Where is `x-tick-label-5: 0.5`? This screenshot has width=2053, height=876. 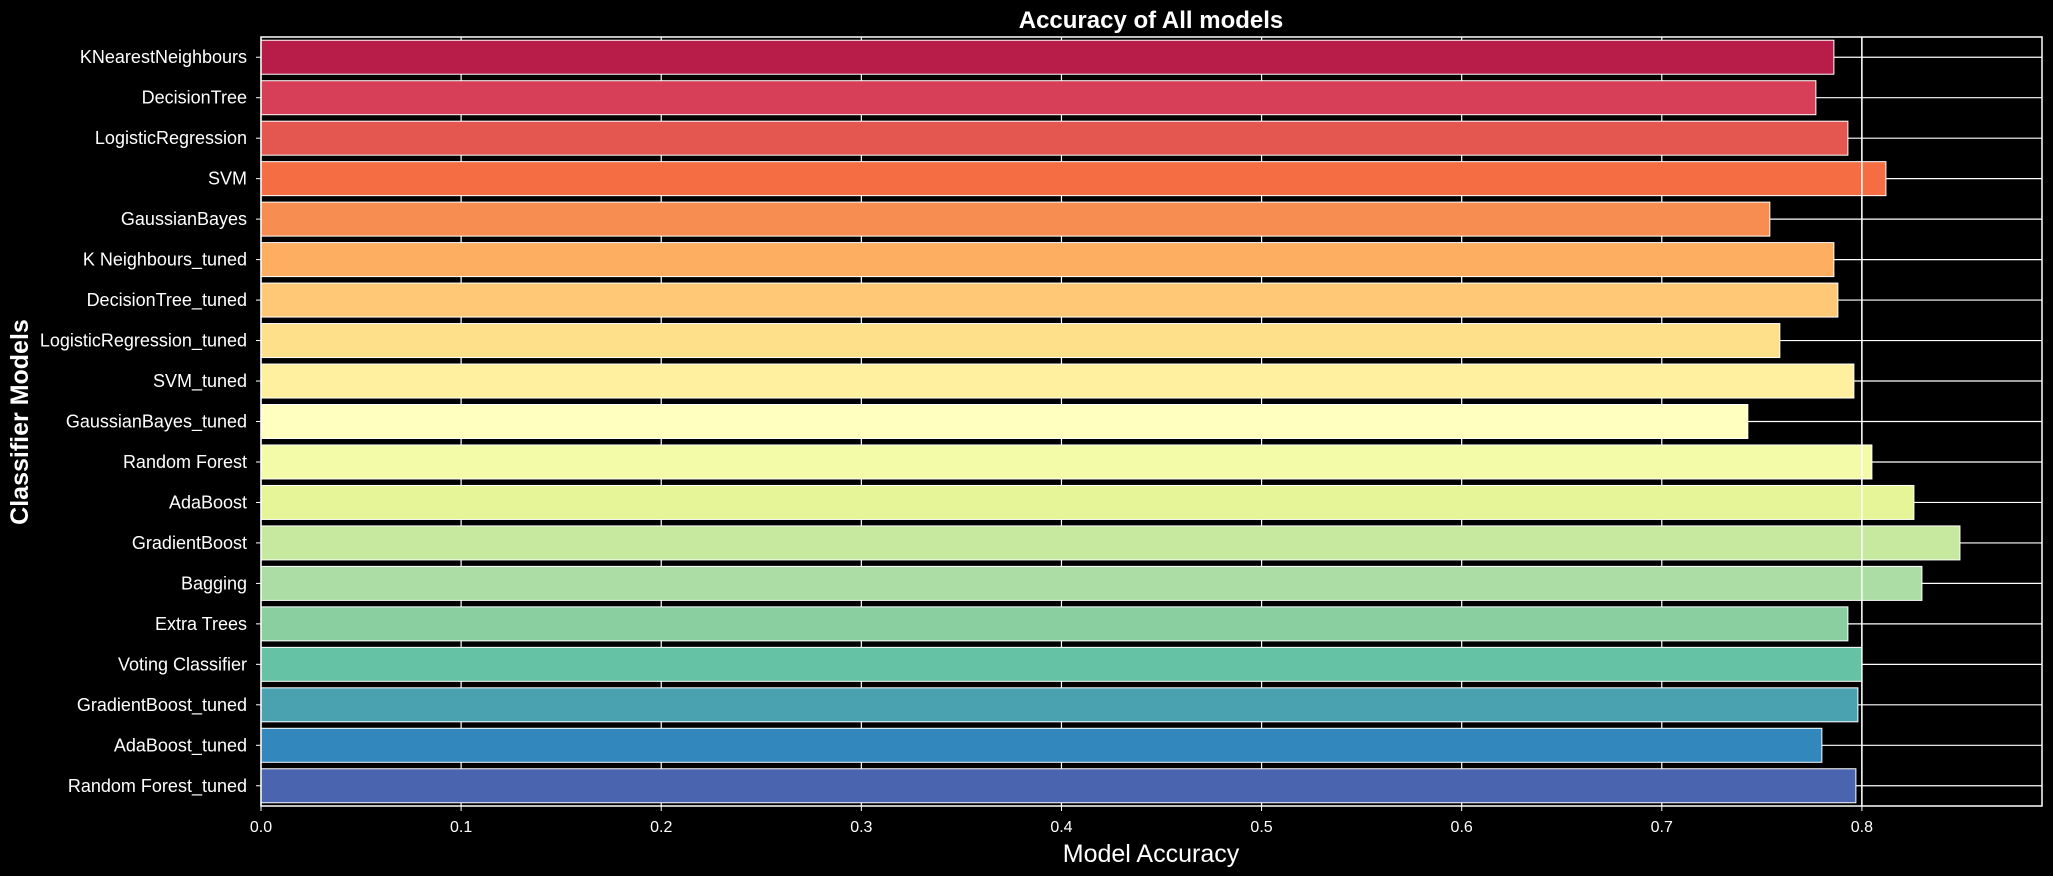 x-tick-label-5: 0.5 is located at coordinates (1261, 827).